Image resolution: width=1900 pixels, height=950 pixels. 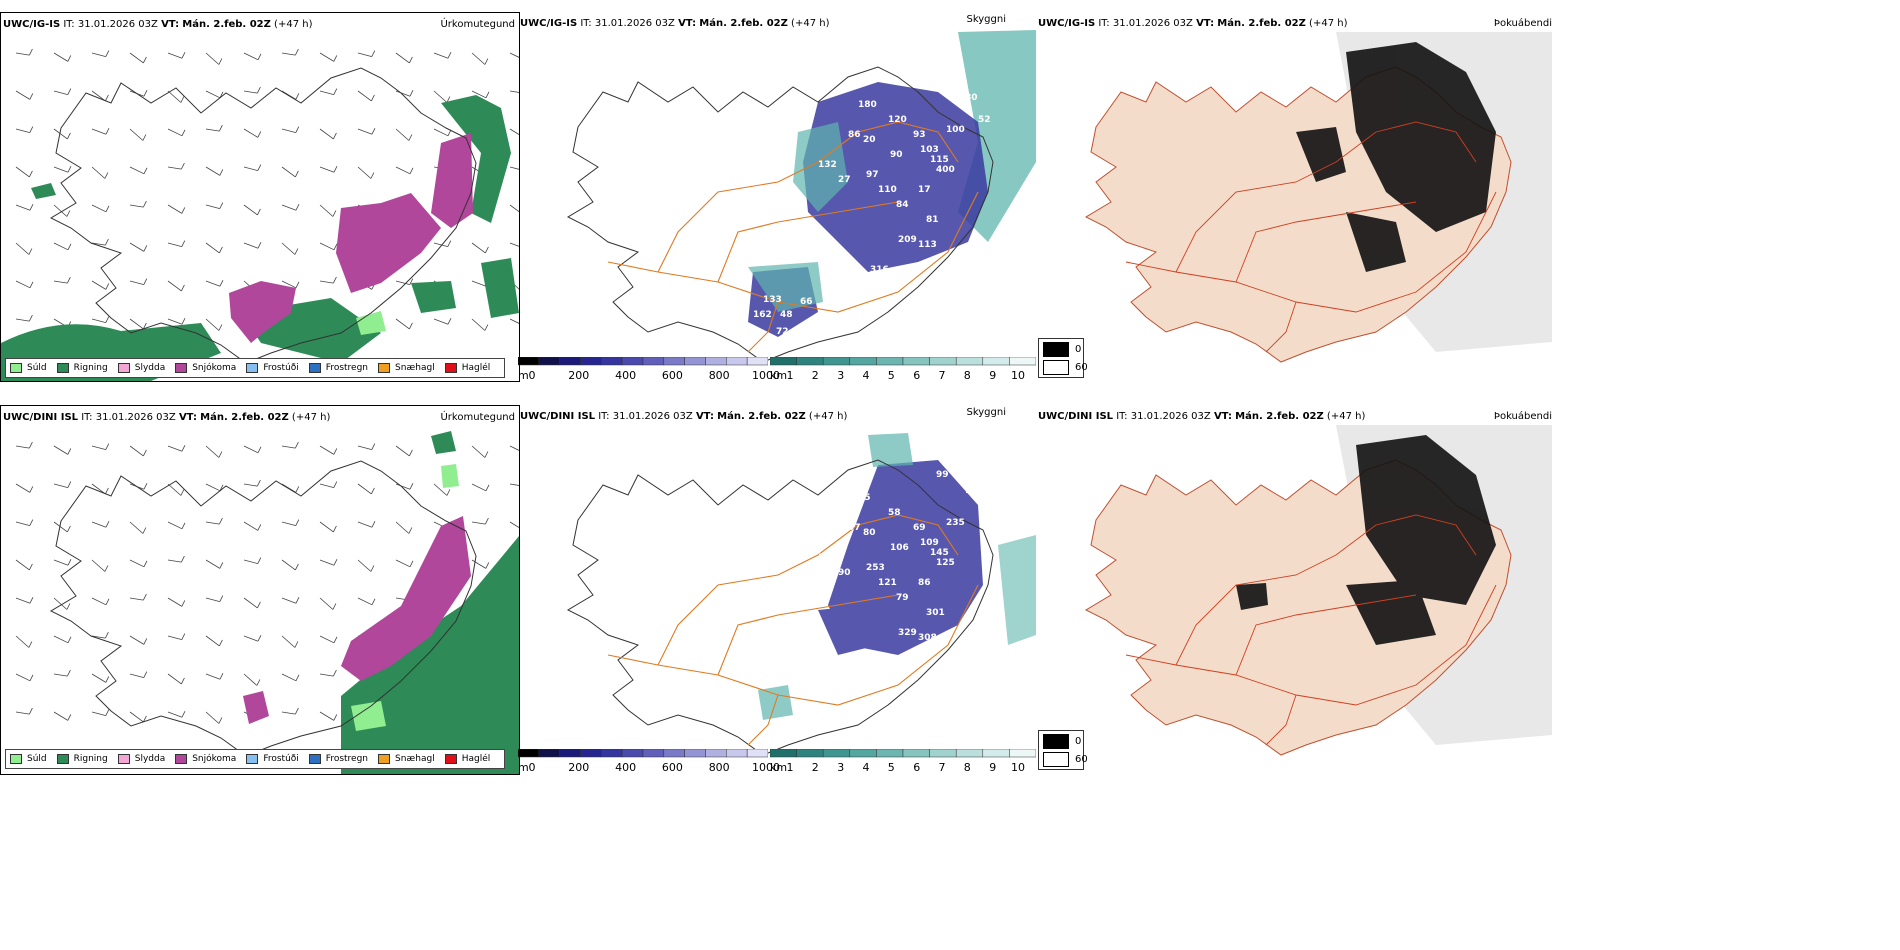 I want to click on visibility-value-label: 90, so click(x=896, y=155).